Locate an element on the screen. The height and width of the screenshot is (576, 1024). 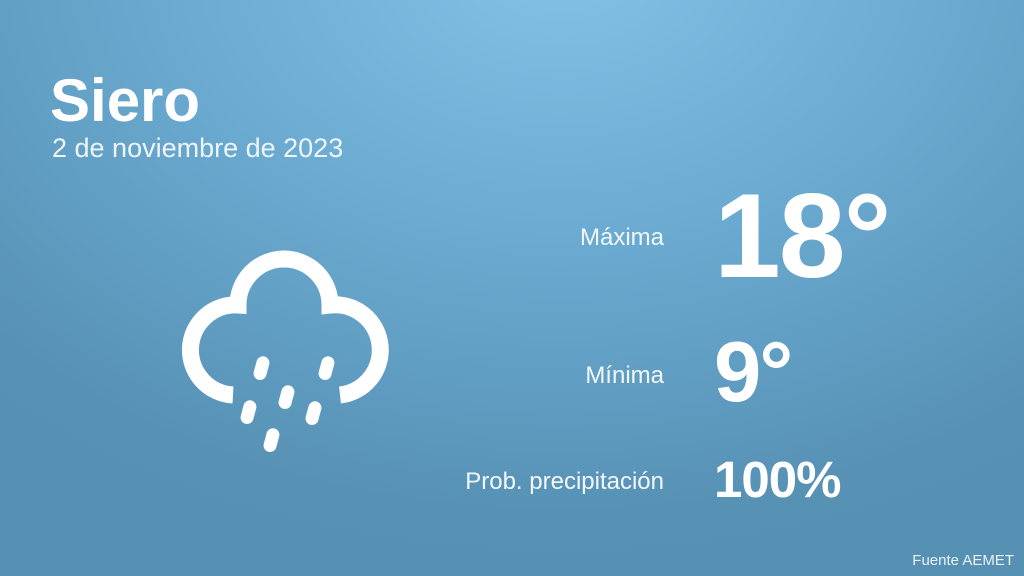
source-credit: Fuente AEMET is located at coordinates (963, 560).